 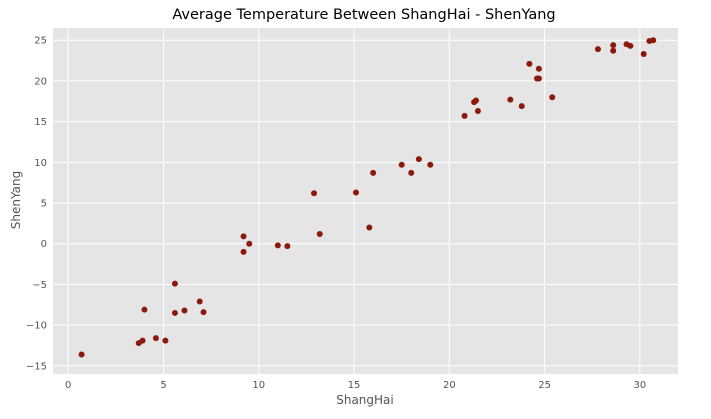 I want to click on x-tick-label: 0, so click(x=68, y=385).